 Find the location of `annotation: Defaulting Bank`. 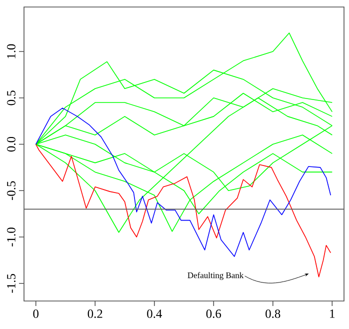

annotation: Defaulting Bank is located at coordinates (216, 276).